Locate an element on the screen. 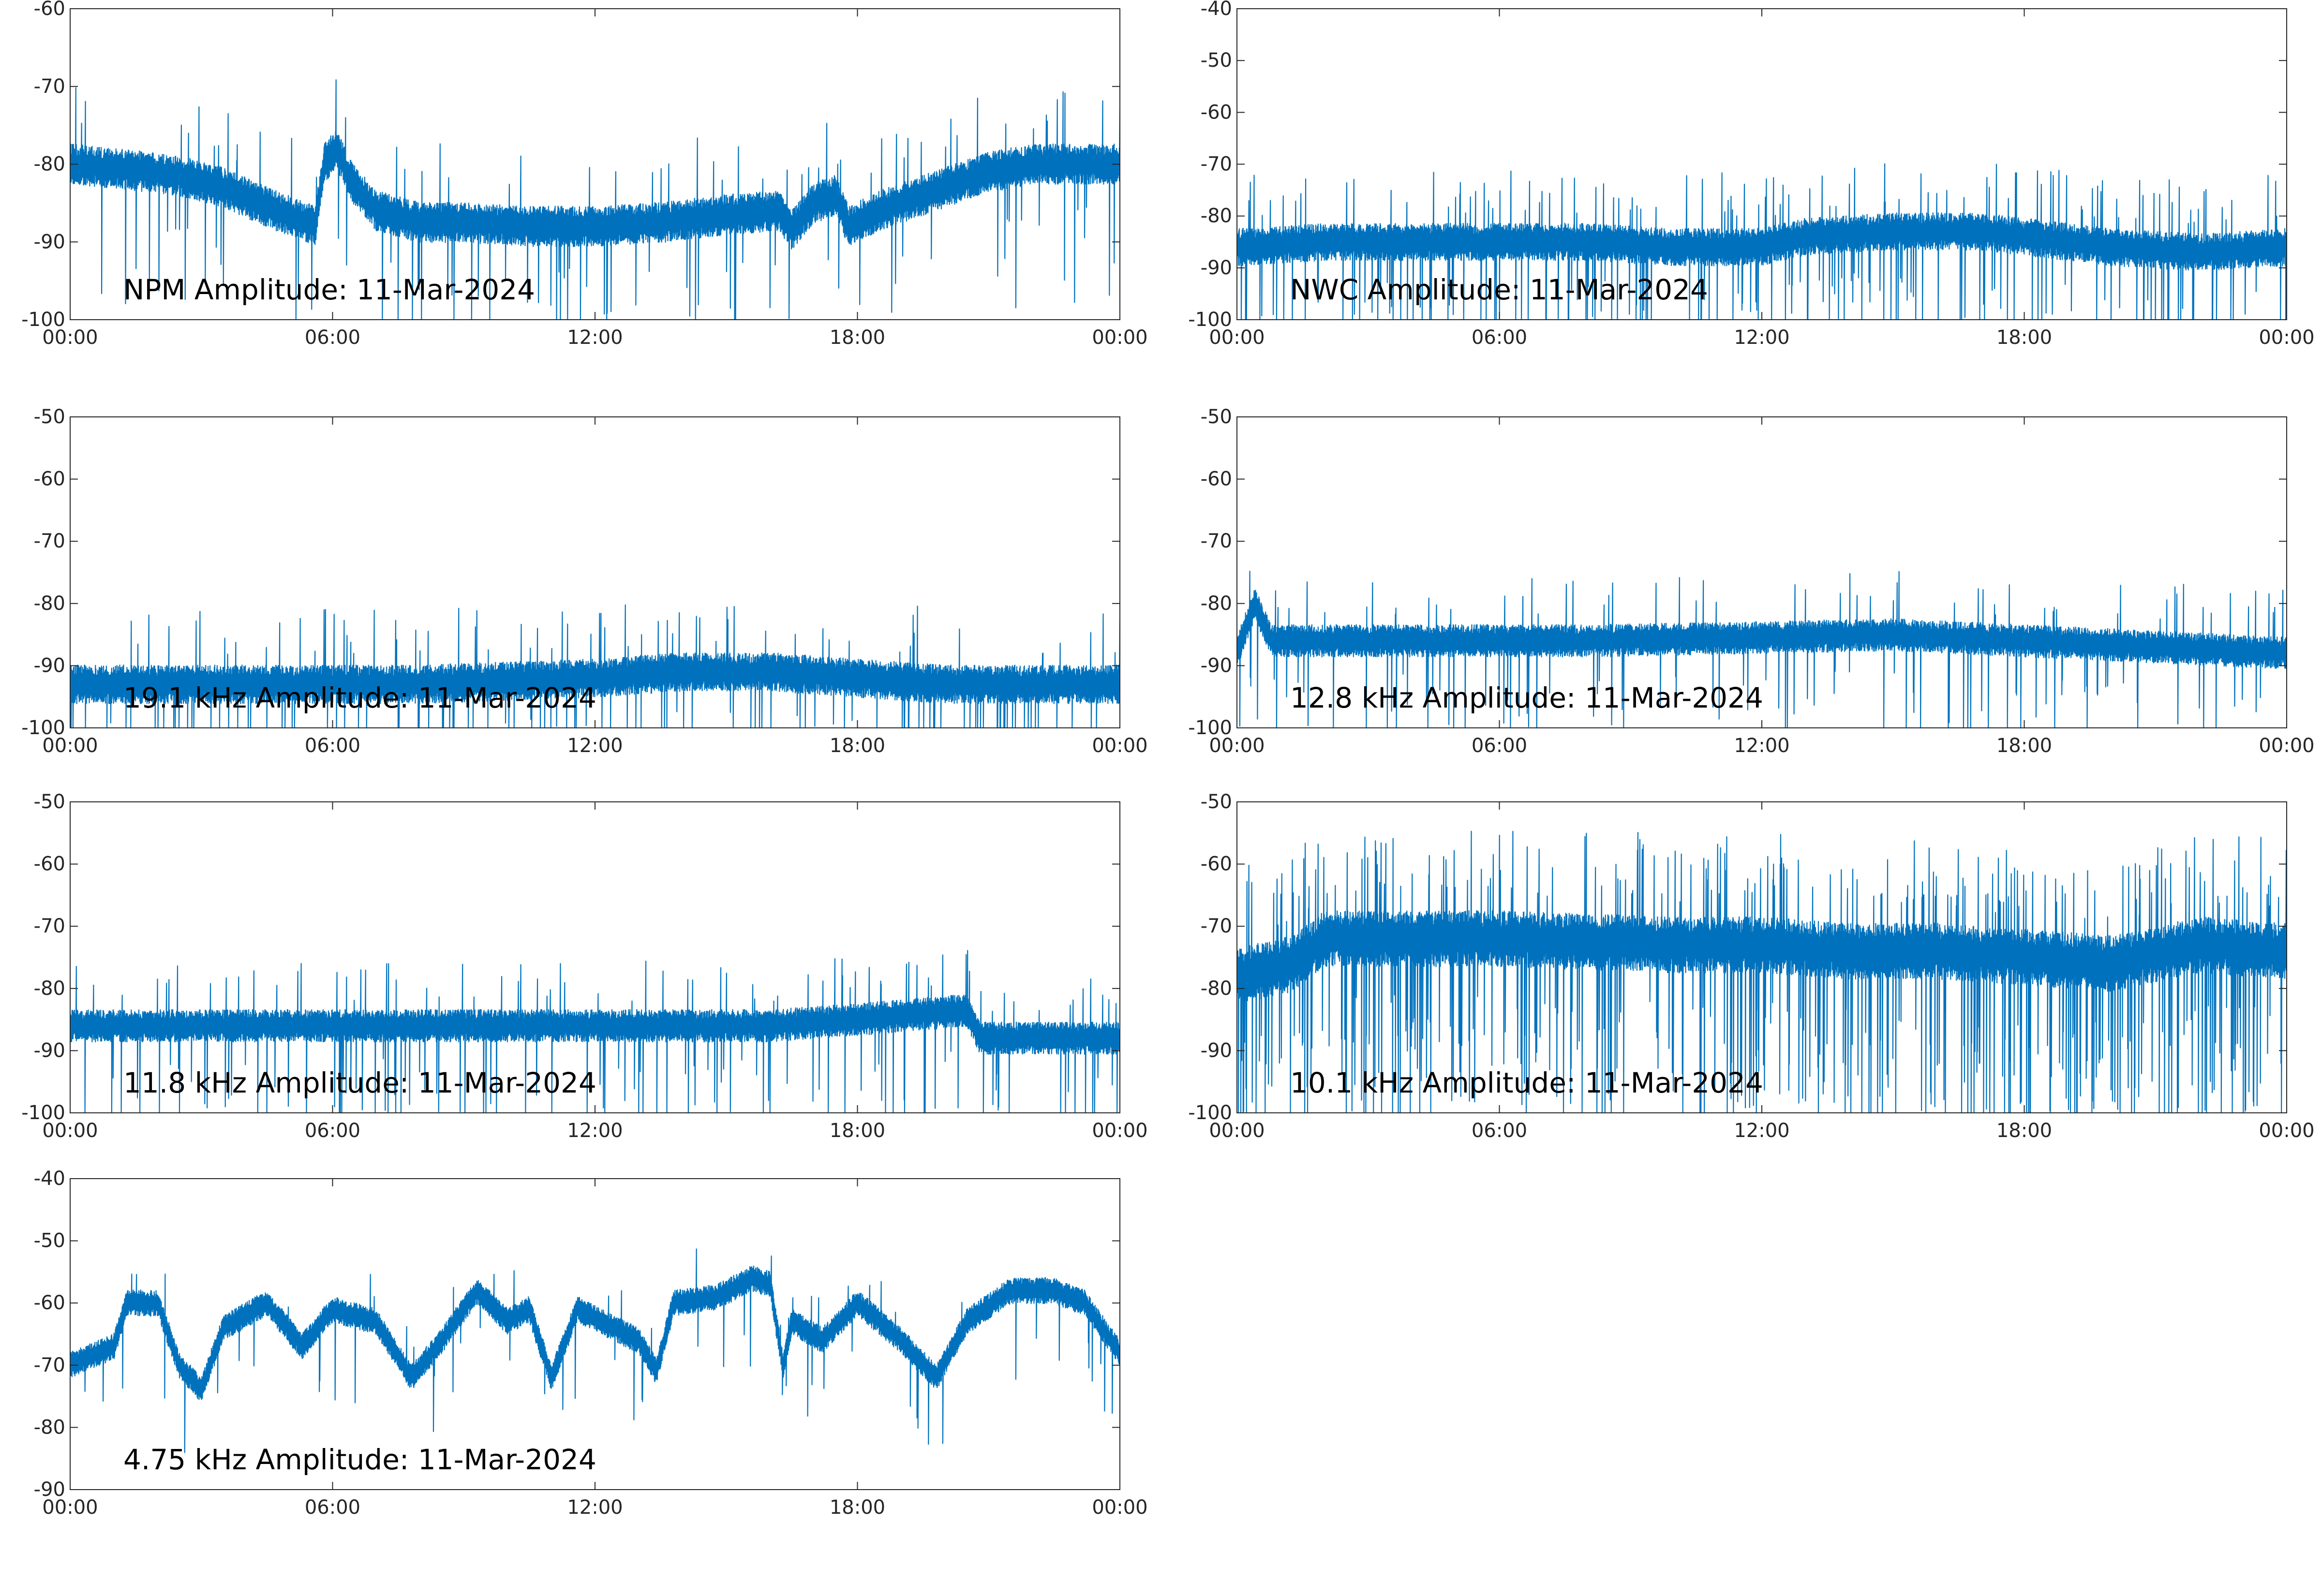 Image resolution: width=2322 pixels, height=1596 pixels. panel-title: 10.1 kHz Amplitude: 11-Mar-2024 is located at coordinates (1526, 1082).